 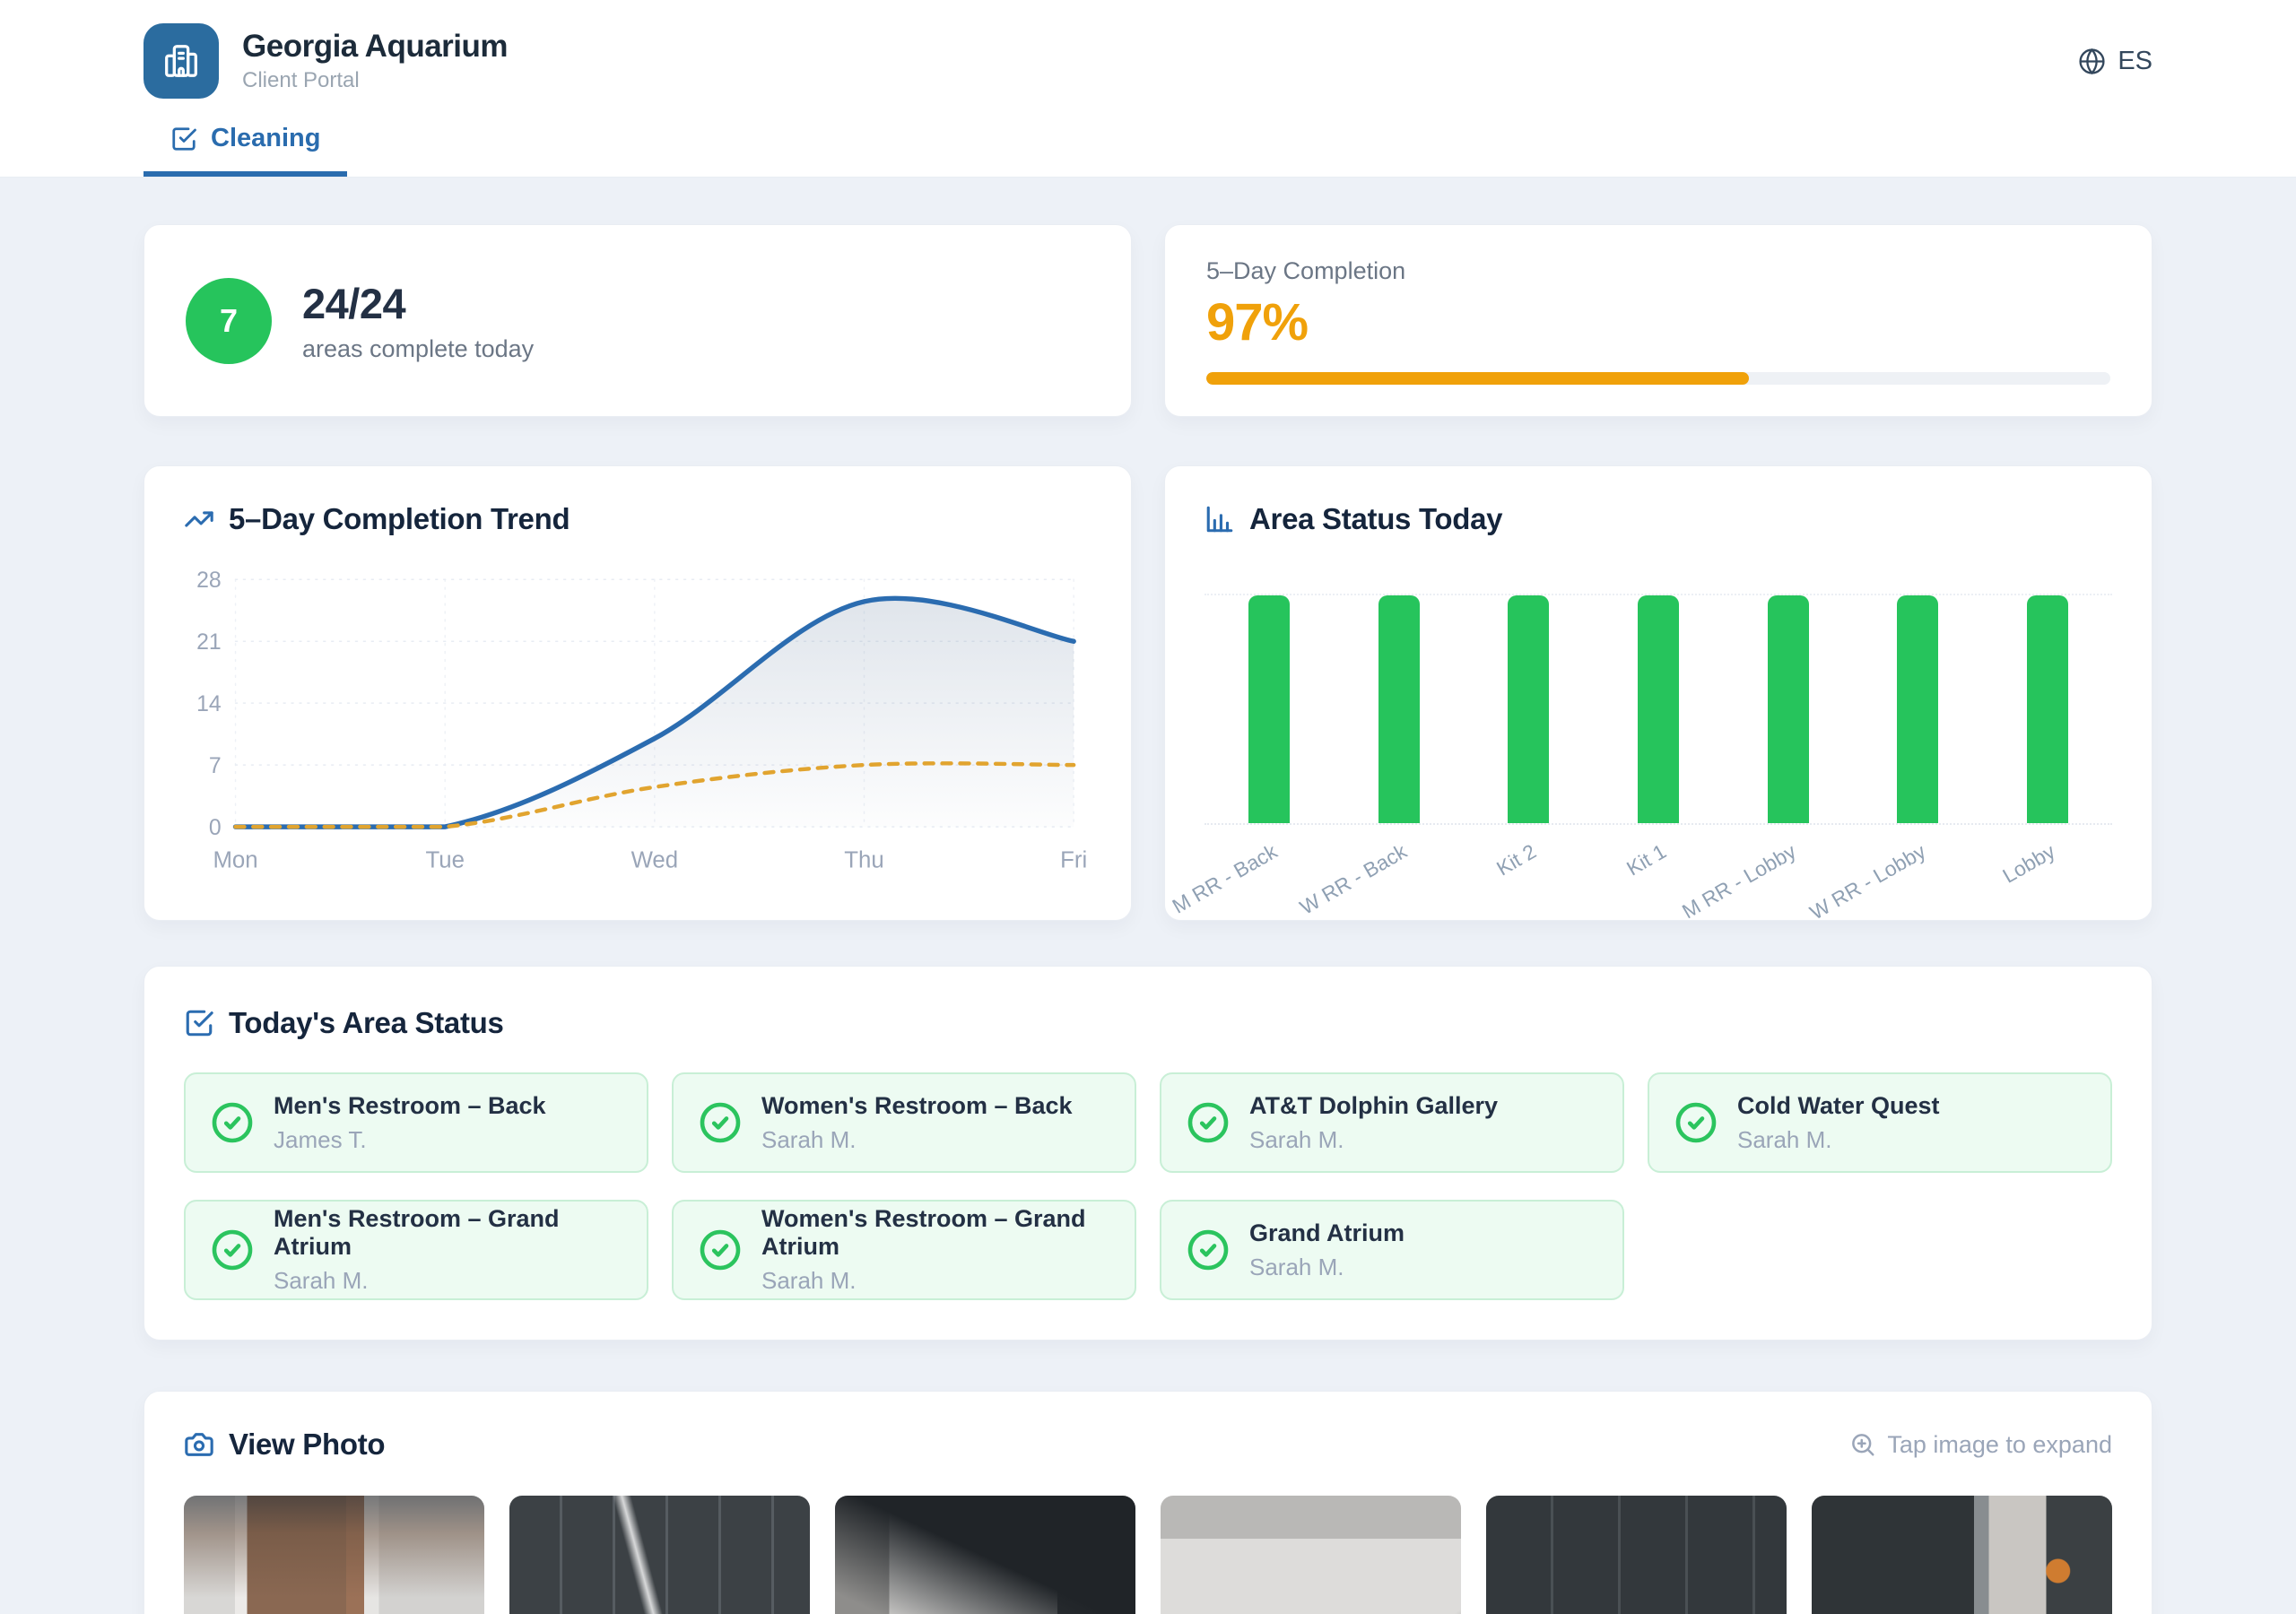 I want to click on svg-text: Tue, so click(x=444, y=860).